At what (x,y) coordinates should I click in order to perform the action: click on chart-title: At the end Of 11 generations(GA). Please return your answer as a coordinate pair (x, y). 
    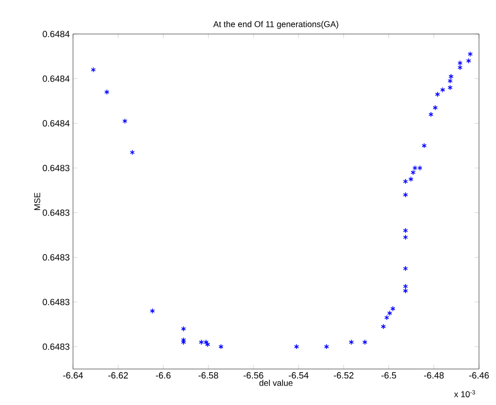
    Looking at the image, I should click on (275, 24).